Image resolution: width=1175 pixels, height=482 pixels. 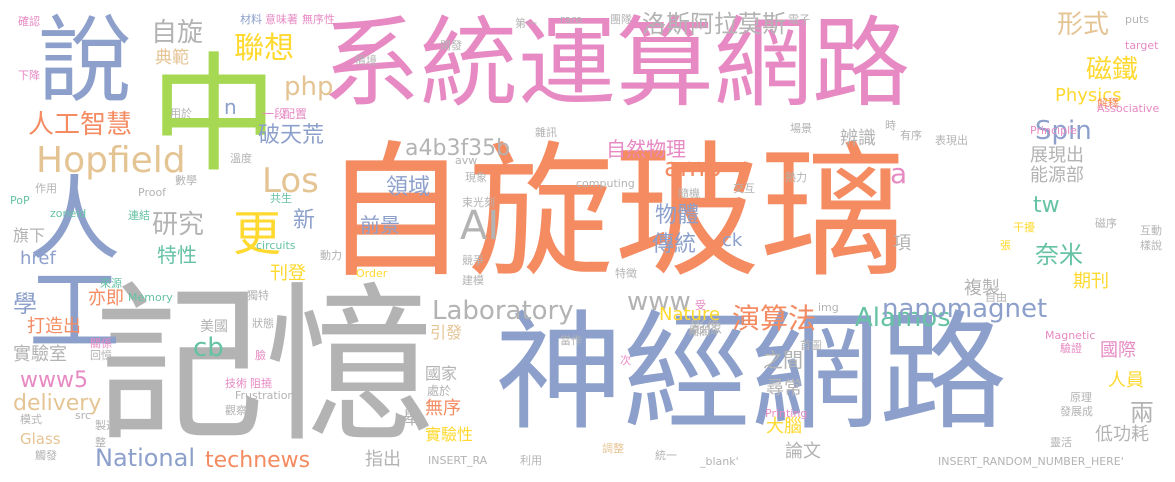 I want to click on word: src, so click(x=83, y=415).